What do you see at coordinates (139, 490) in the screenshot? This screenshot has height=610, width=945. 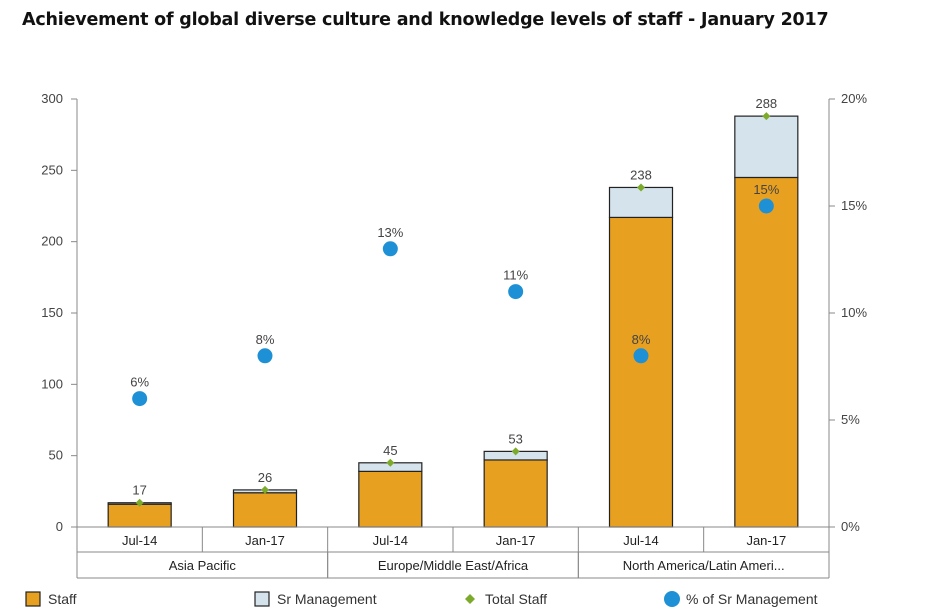 I see `total-staff-label: 17` at bounding box center [139, 490].